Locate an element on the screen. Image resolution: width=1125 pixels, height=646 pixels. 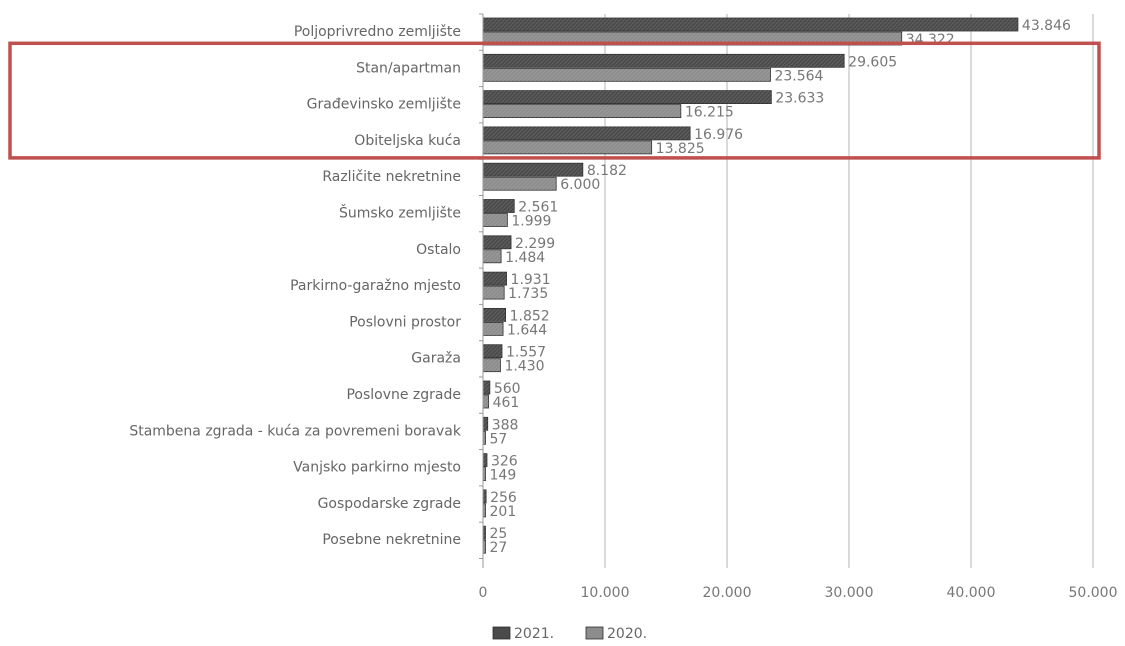
value-label: 560 is located at coordinates (507, 389).